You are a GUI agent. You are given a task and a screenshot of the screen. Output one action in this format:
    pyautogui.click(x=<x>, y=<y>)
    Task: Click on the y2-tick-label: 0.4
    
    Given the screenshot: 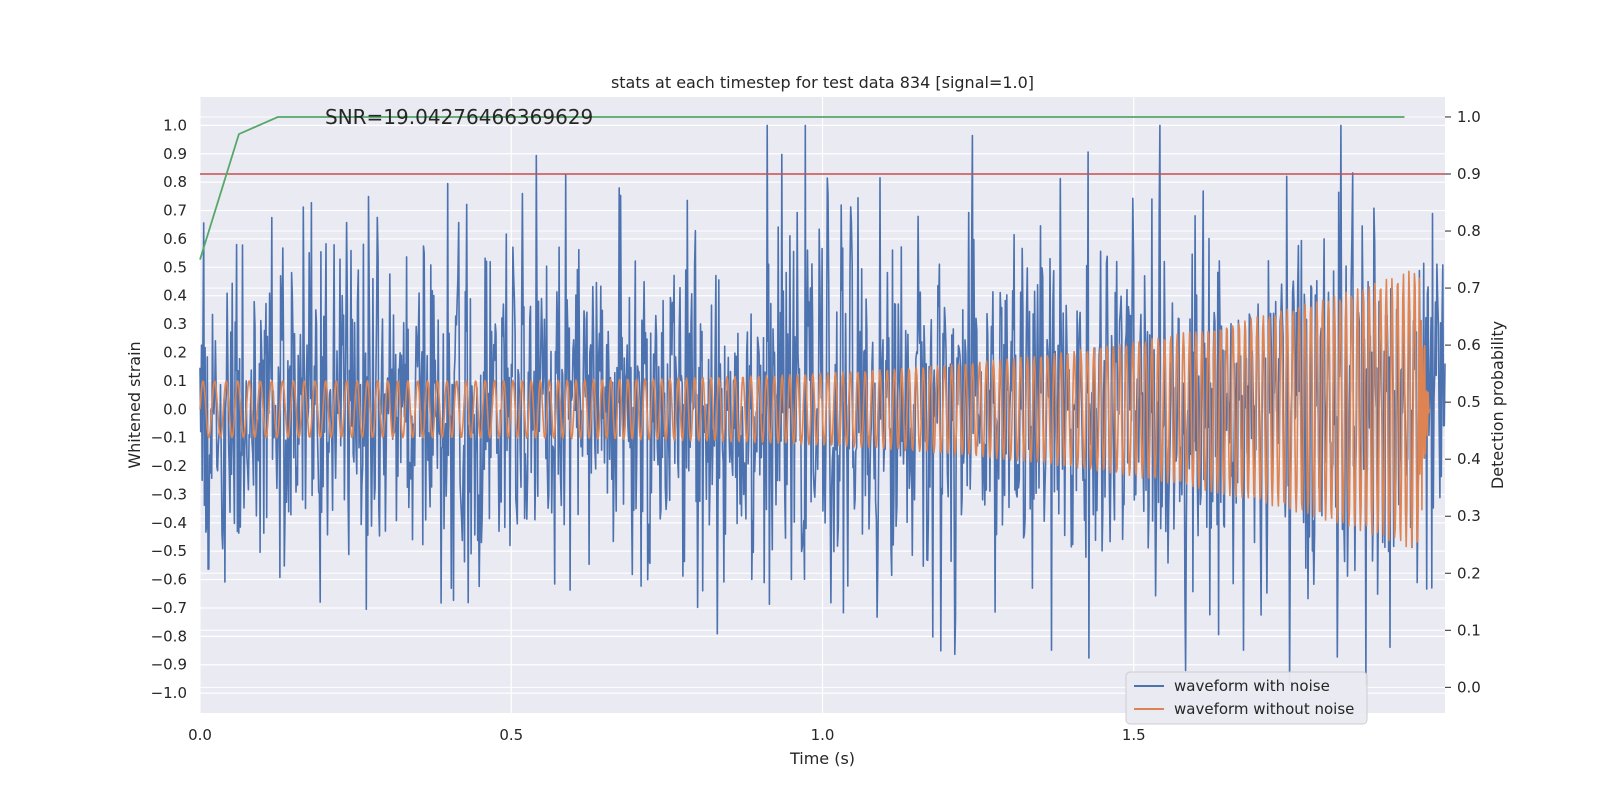 What is the action you would take?
    pyautogui.click(x=1469, y=459)
    